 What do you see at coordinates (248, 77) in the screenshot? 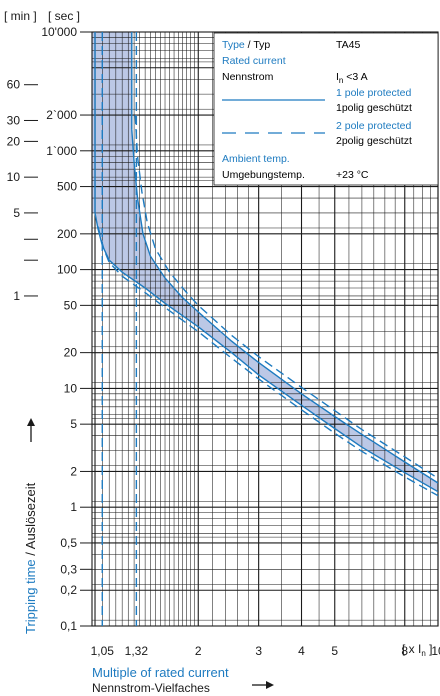
I see `legend-rated-de: Nennstrom` at bounding box center [248, 77].